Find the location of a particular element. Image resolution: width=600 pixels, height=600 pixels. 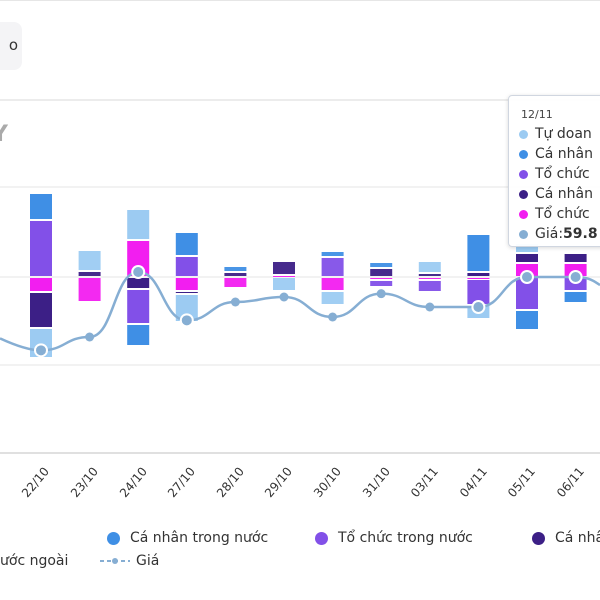

dashed-line-marker-icon is located at coordinates (115, 561).